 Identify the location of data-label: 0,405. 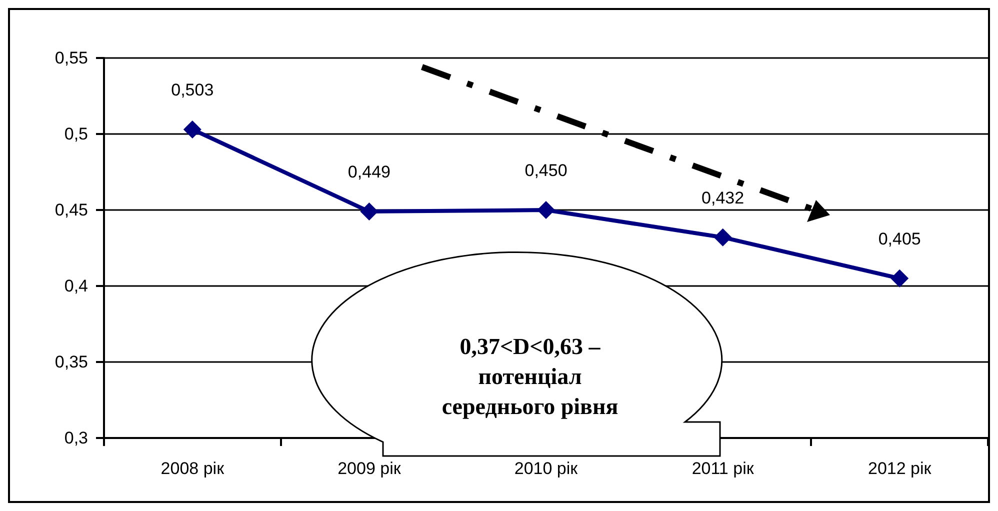
(899, 238).